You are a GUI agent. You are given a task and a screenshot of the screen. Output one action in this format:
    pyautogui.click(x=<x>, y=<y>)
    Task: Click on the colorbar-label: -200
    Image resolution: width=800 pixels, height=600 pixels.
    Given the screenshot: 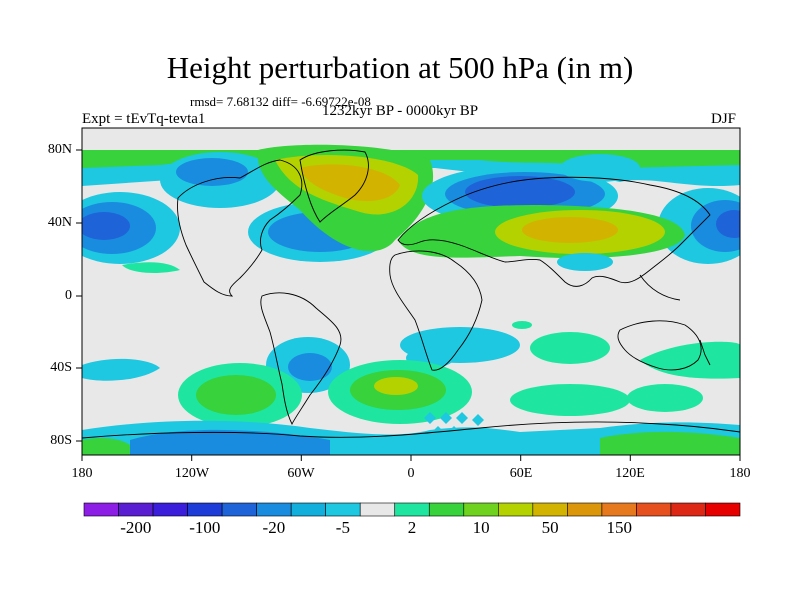 What is the action you would take?
    pyautogui.click(x=136, y=527)
    